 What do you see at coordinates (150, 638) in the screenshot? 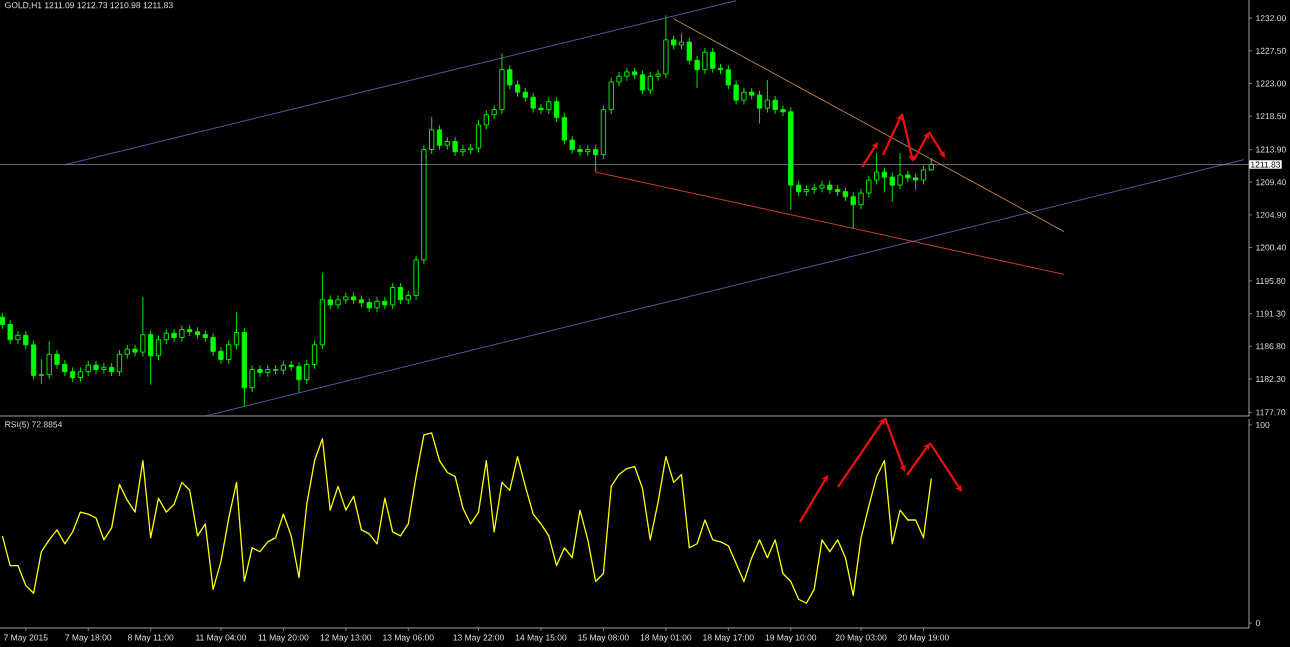
I see `x-tick-label: 8 May 11:00` at bounding box center [150, 638].